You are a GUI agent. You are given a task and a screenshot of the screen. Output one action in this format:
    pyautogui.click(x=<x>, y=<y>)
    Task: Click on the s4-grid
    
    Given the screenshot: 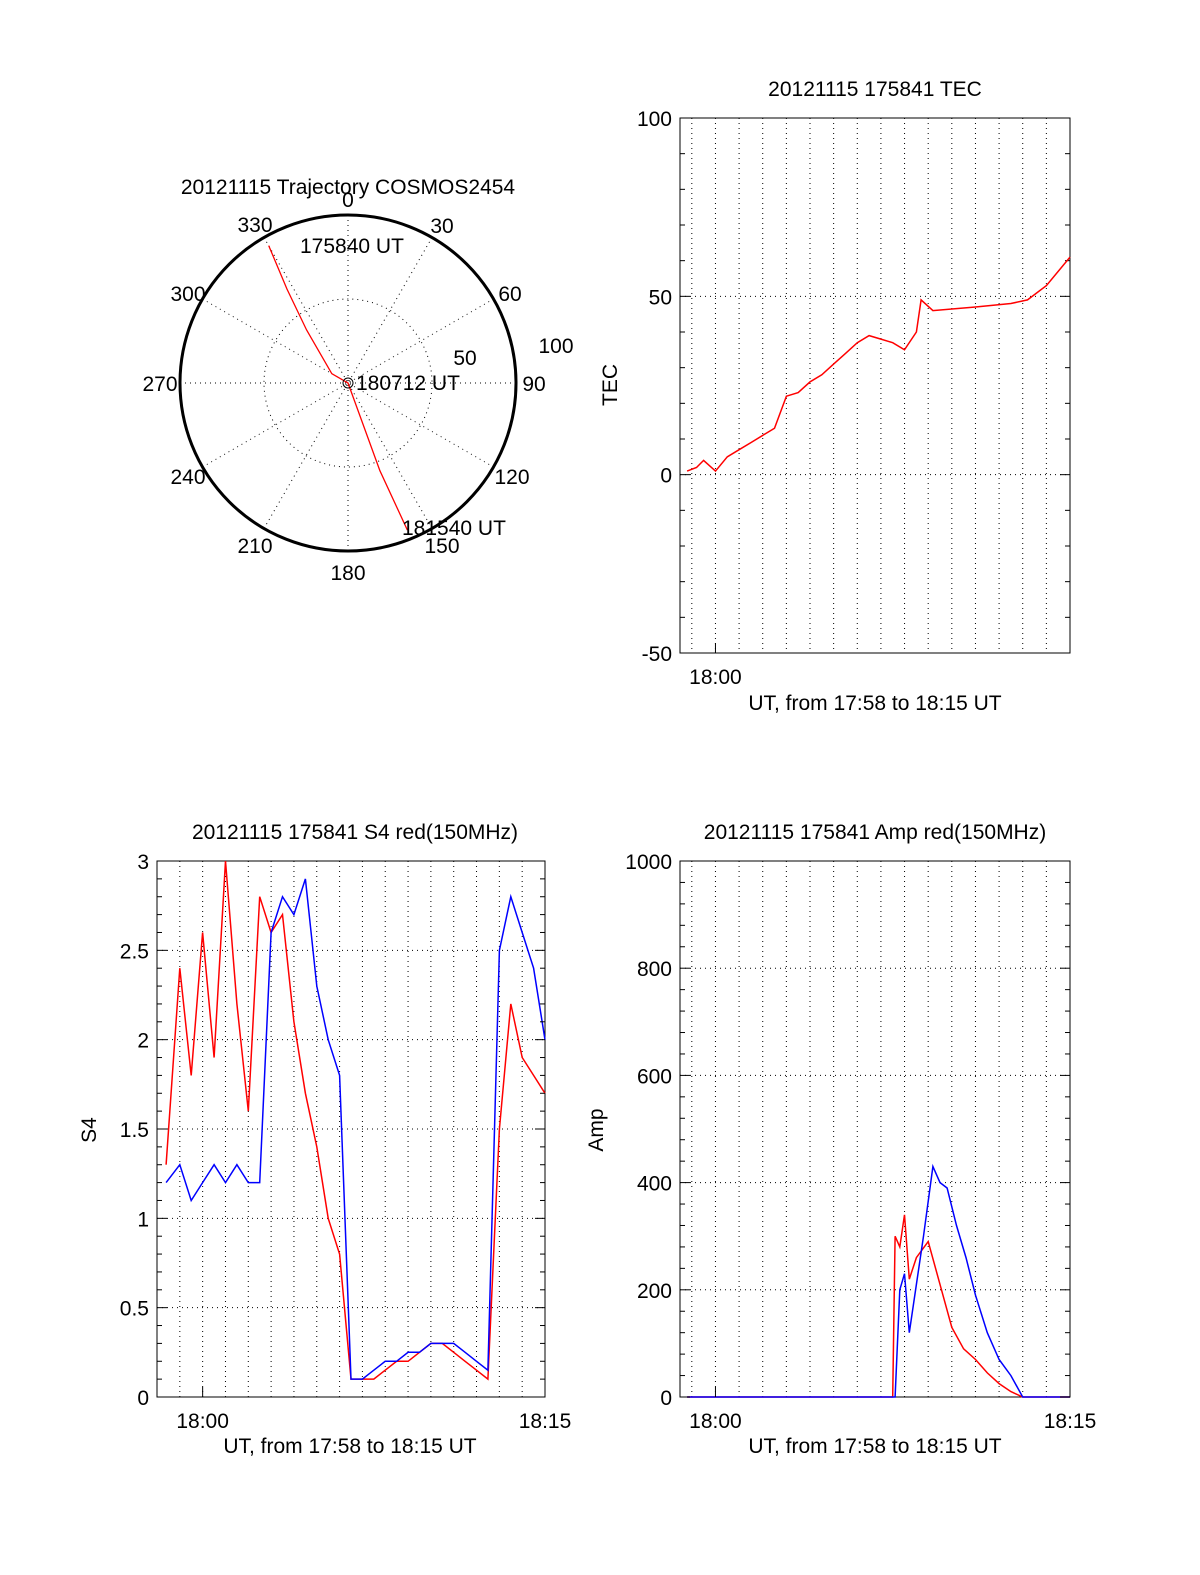 What is the action you would take?
    pyautogui.click(x=351, y=1129)
    